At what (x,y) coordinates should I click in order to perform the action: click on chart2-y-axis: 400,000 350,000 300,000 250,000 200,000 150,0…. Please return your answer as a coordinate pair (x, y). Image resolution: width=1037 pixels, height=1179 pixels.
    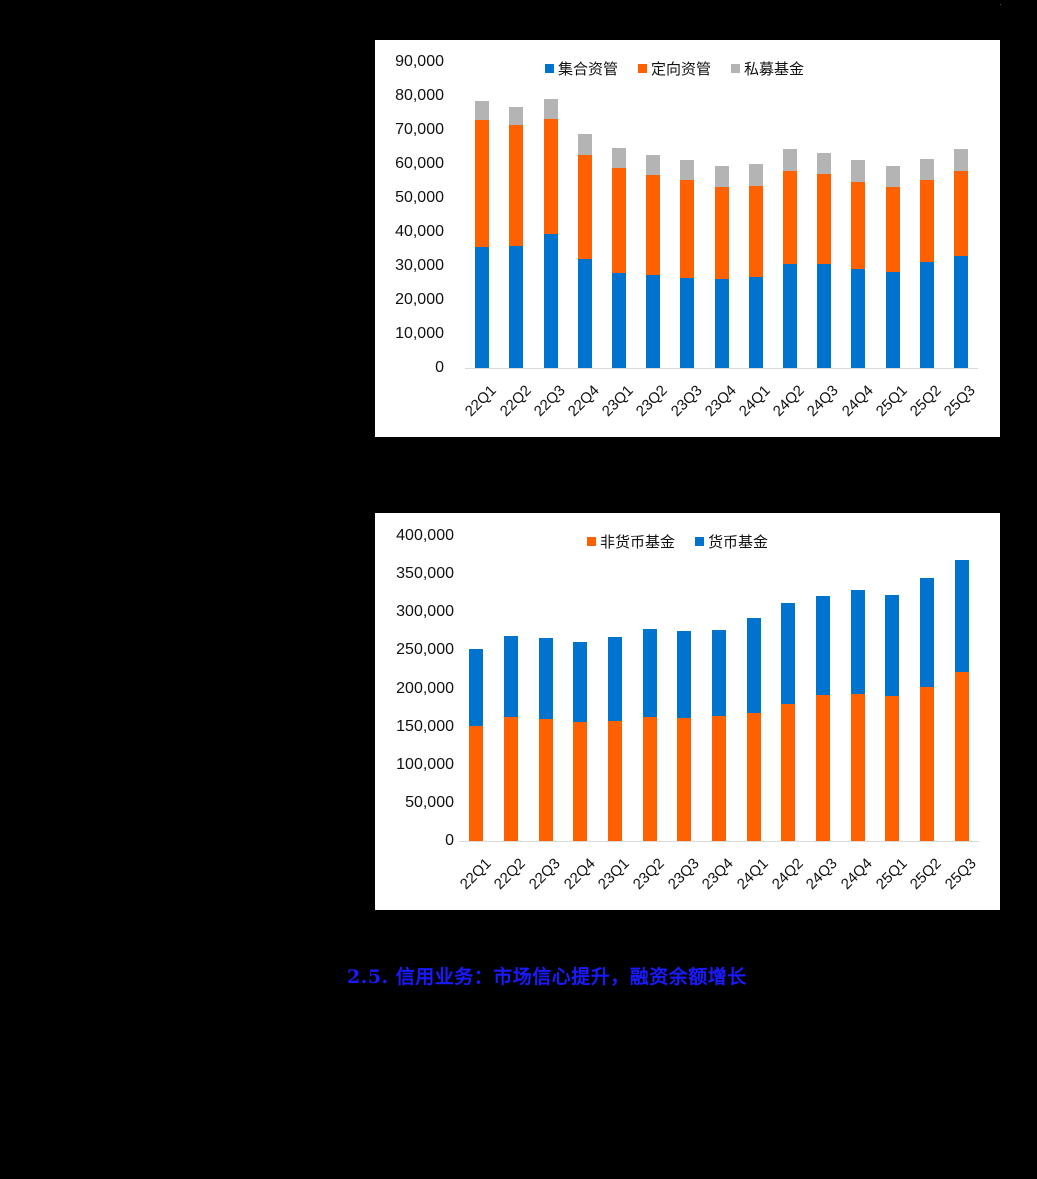
    Looking at the image, I should click on (414, 711).